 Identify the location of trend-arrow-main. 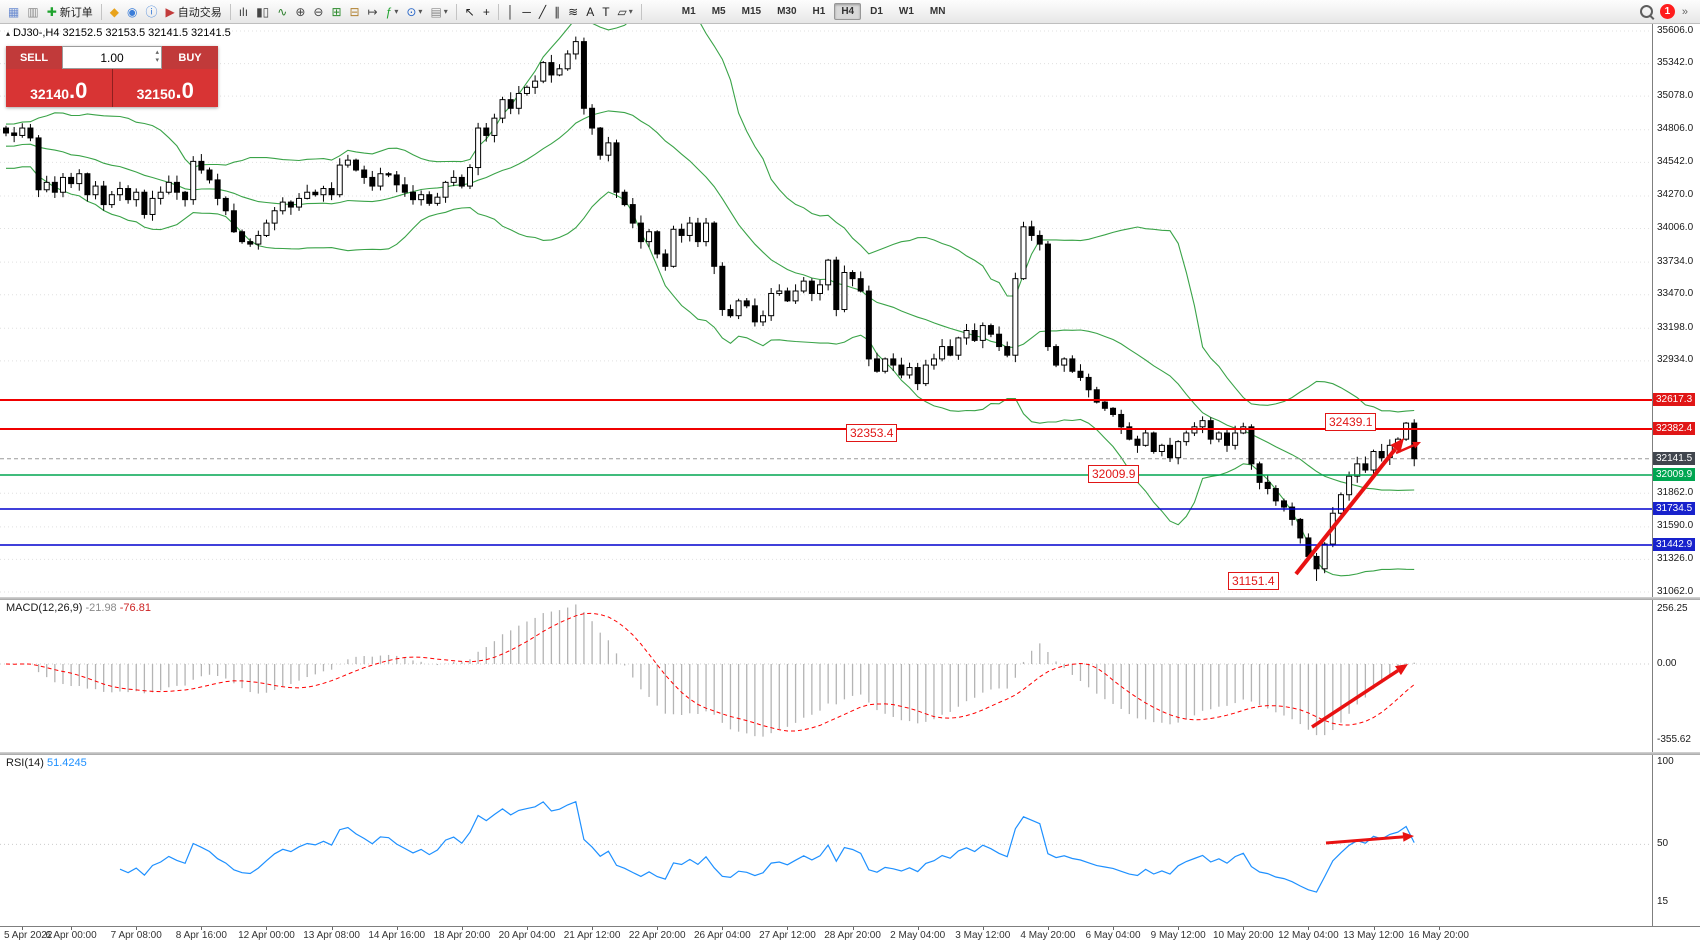
(1345, 511).